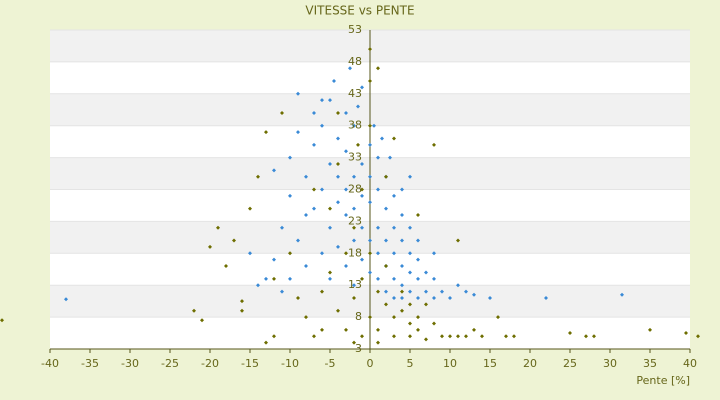 The image size is (720, 400). I want to click on x-tick-label: -5, so click(330, 363).